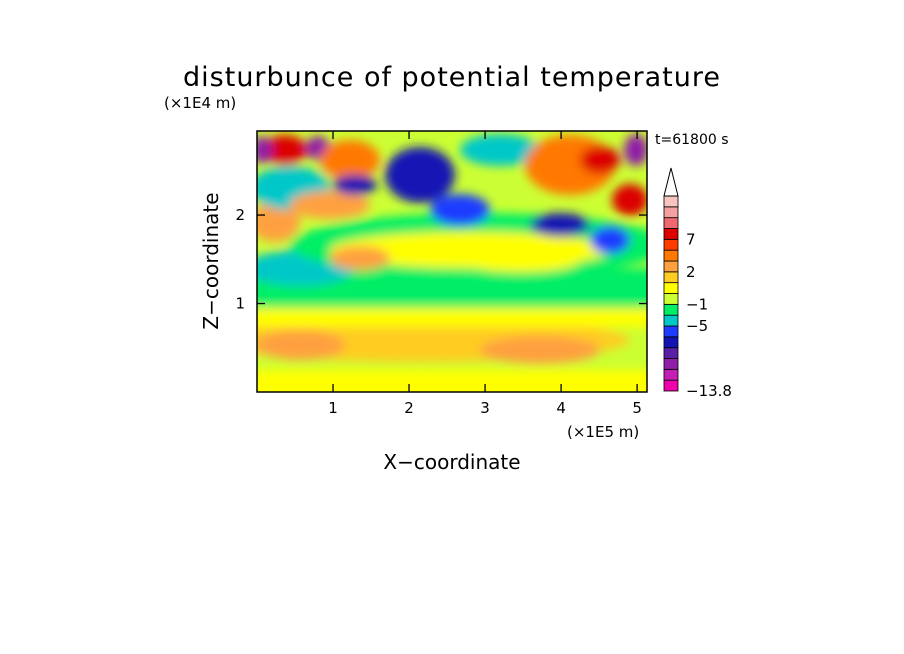 The image size is (904, 654). I want to click on colorbar-label: 7, so click(691, 239).